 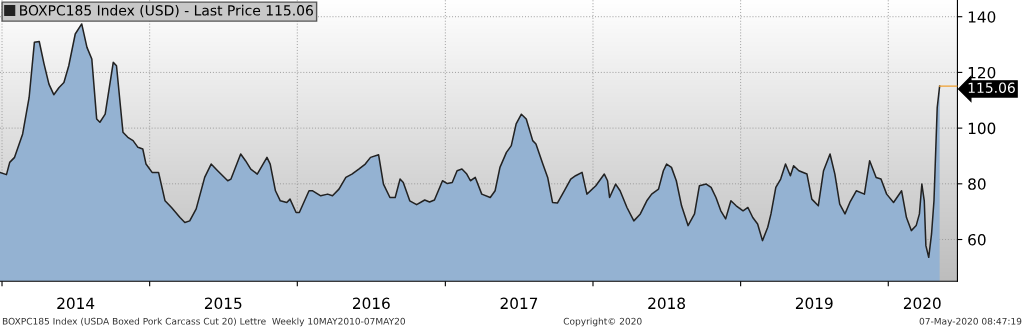 What do you see at coordinates (666, 303) in the screenshot?
I see `x-tick-label: 2018` at bounding box center [666, 303].